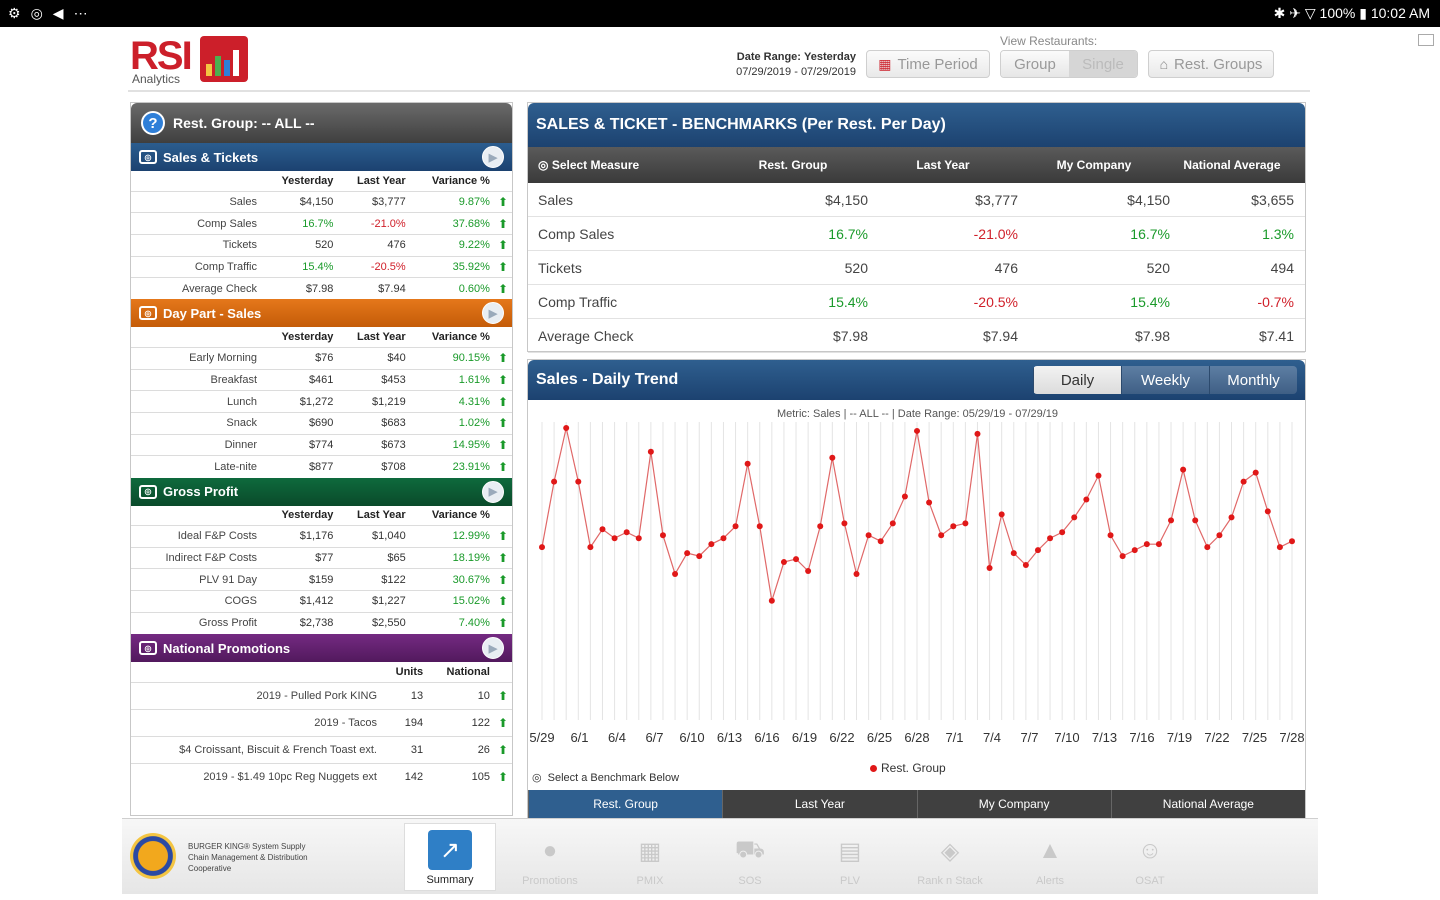  What do you see at coordinates (1253, 380) in the screenshot?
I see `tab-monthly: Monthly` at bounding box center [1253, 380].